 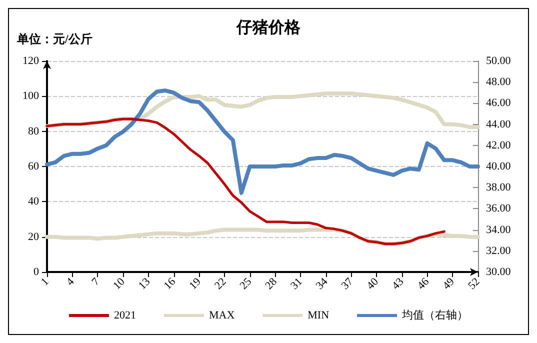 What do you see at coordinates (195, 283) in the screenshot?
I see `x-tick-label: 19` at bounding box center [195, 283].